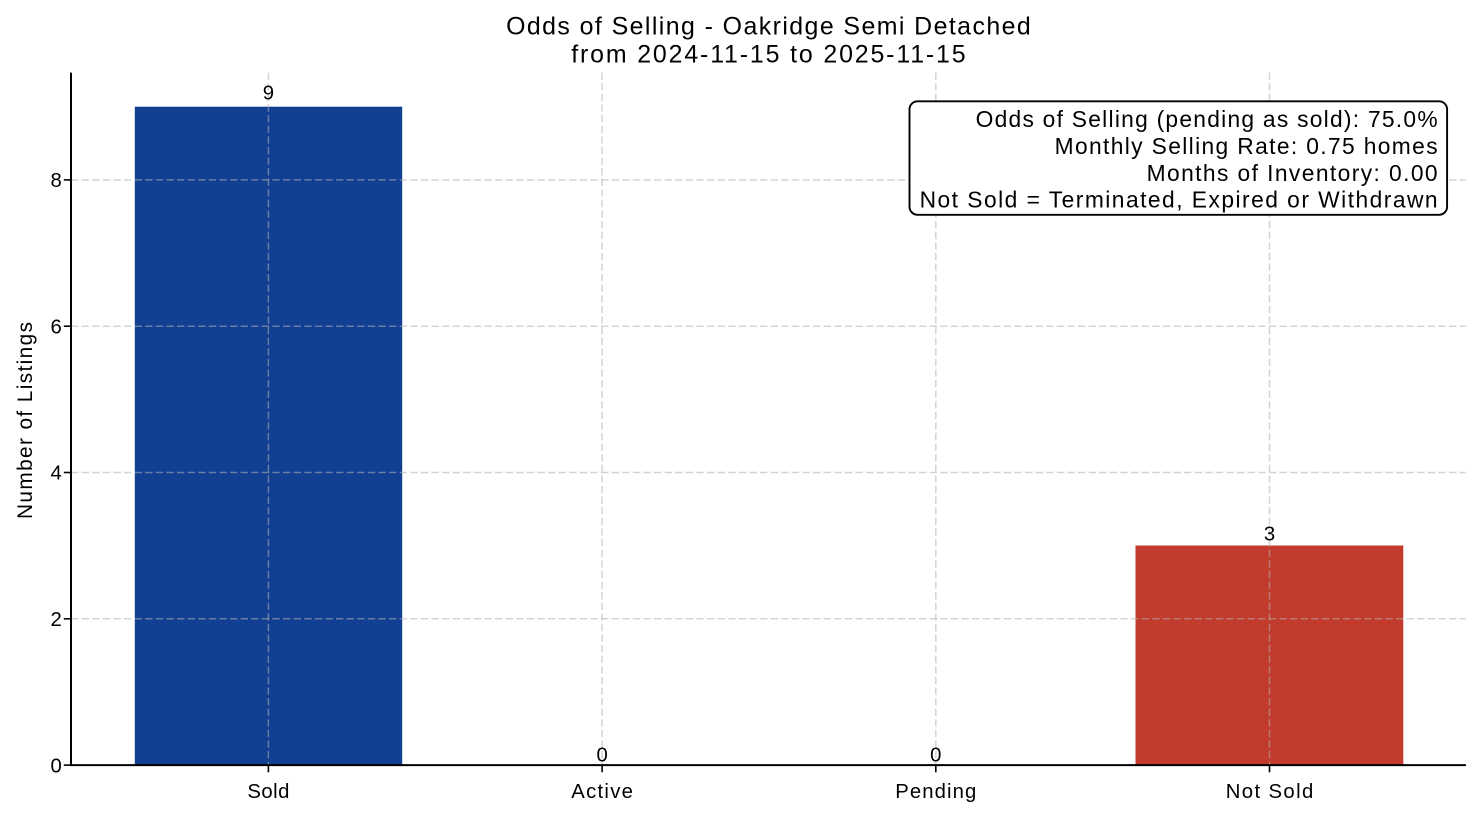 This screenshot has width=1481, height=816. What do you see at coordinates (935, 792) in the screenshot?
I see `svg-text: Pending` at bounding box center [935, 792].